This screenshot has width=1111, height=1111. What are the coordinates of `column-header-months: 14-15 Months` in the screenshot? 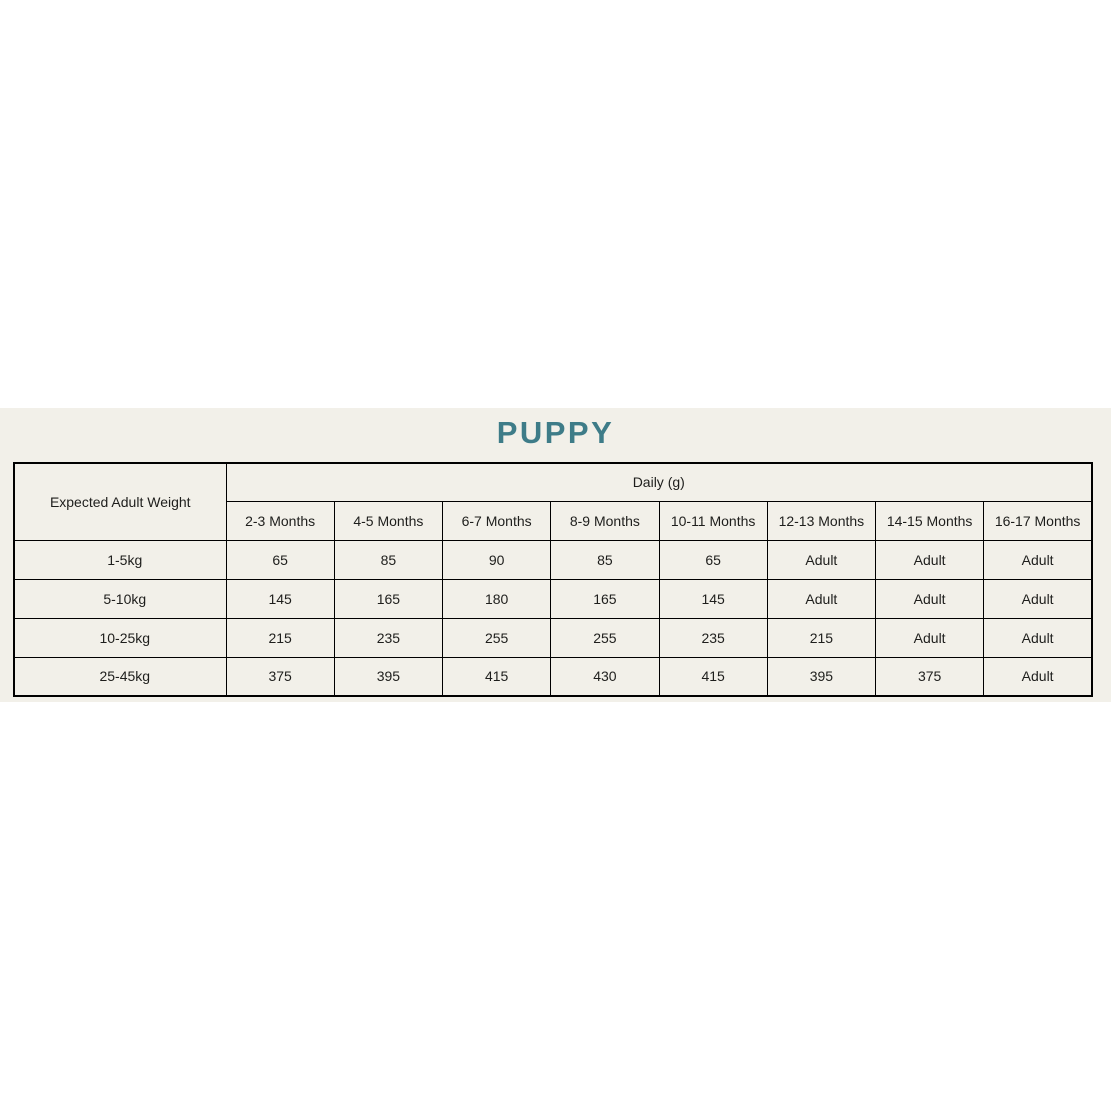 It's located at (929, 520).